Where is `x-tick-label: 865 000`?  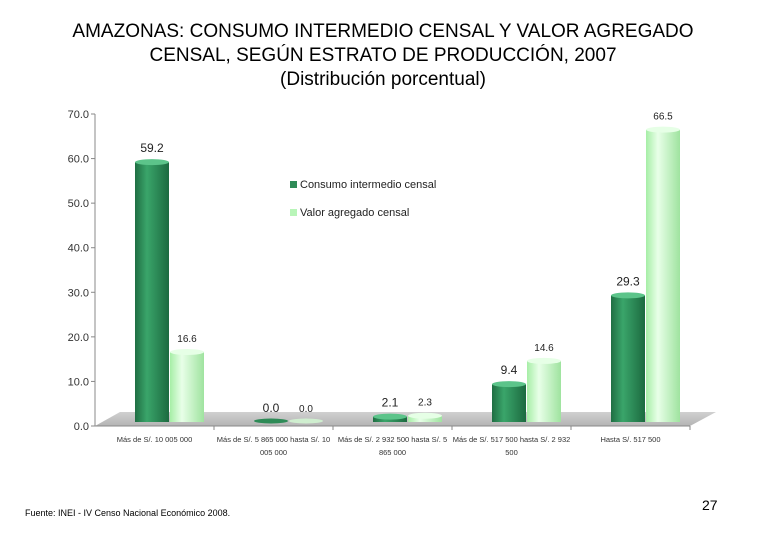 x-tick-label: 865 000 is located at coordinates (392, 452).